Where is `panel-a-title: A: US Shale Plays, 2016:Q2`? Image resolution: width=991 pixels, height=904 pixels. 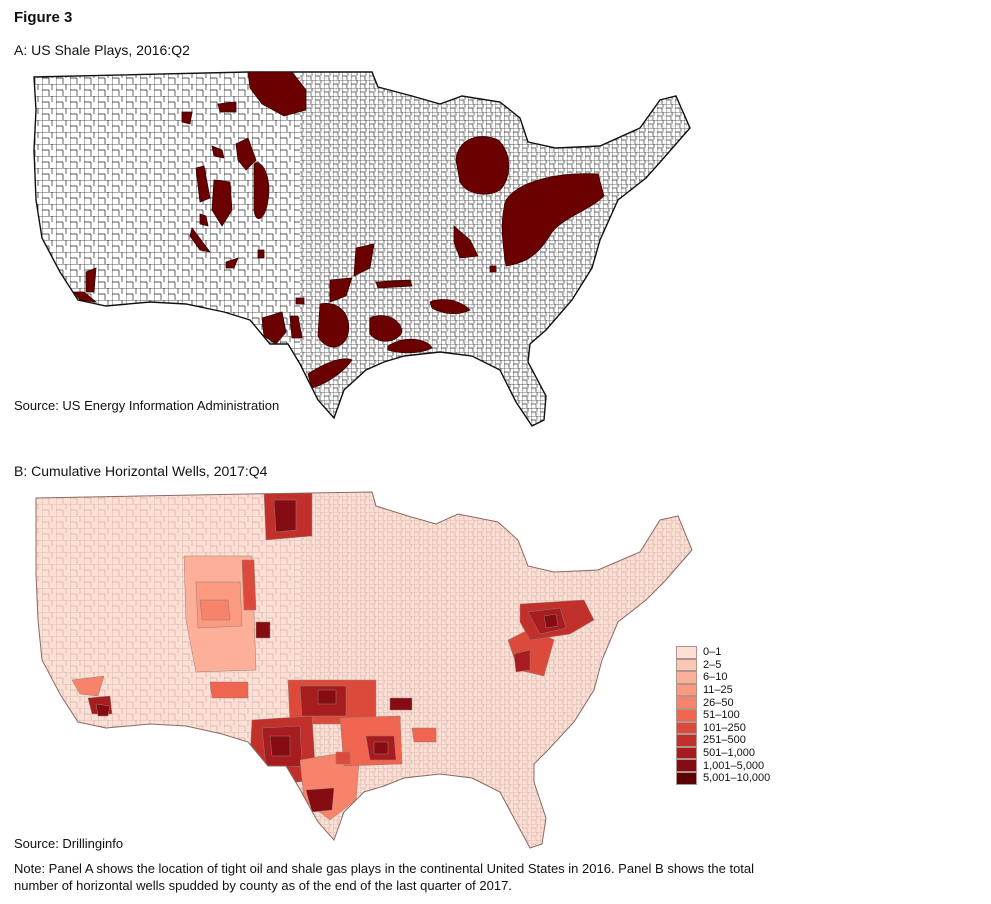
panel-a-title: A: US Shale Plays, 2016:Q2 is located at coordinates (102, 50).